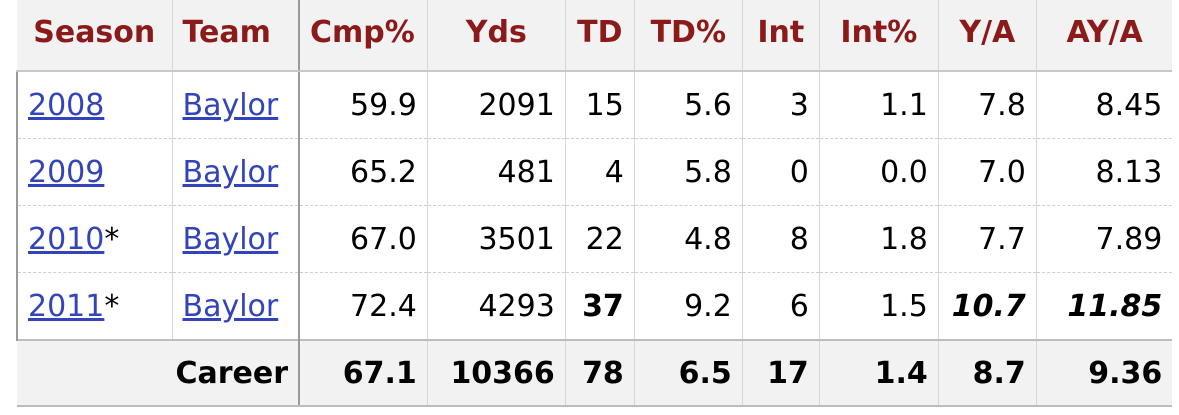  I want to click on career-yds: 10366, so click(496, 373).